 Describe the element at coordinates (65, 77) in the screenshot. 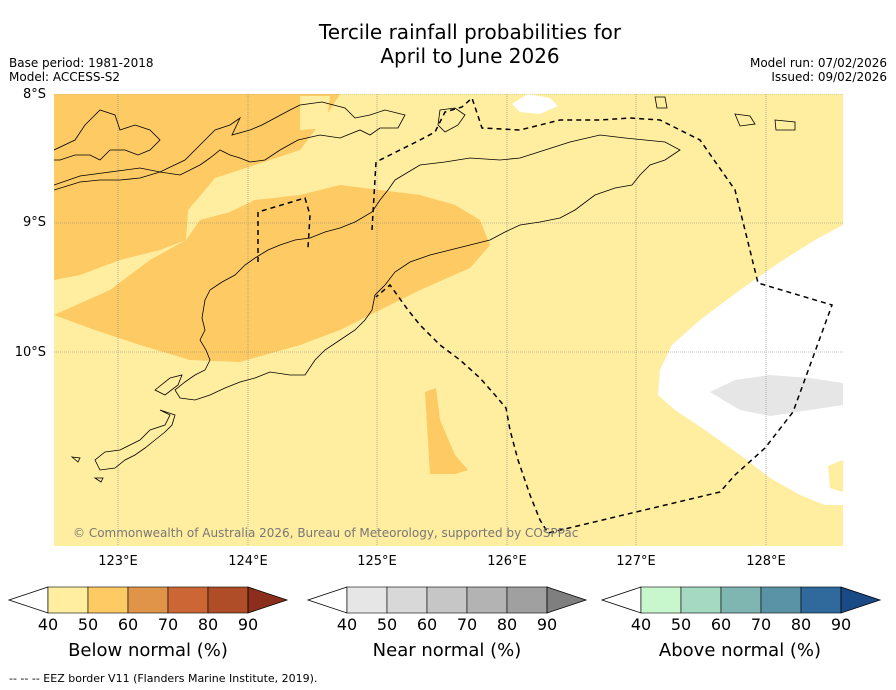

I see `model-name: Model: ACCESS-S2` at that location.